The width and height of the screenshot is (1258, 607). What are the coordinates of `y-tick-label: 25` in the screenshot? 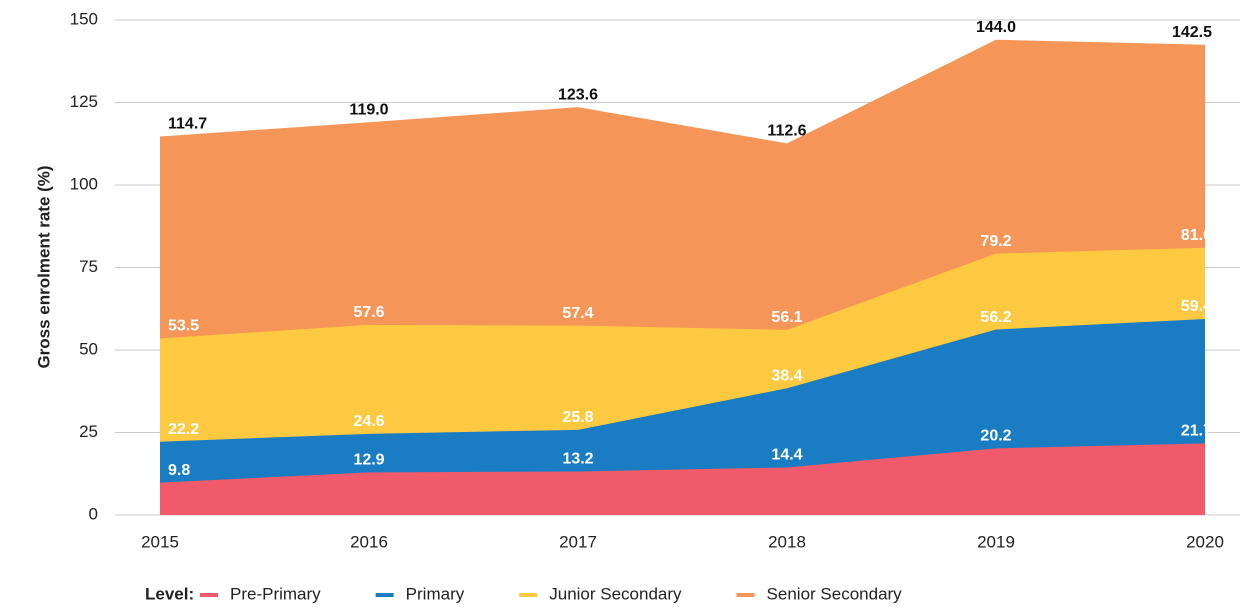 It's located at (88, 431).